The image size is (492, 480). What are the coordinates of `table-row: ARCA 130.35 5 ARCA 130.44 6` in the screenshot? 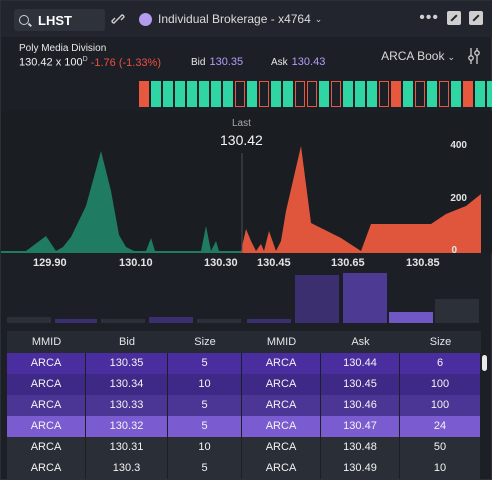 It's located at (244, 363).